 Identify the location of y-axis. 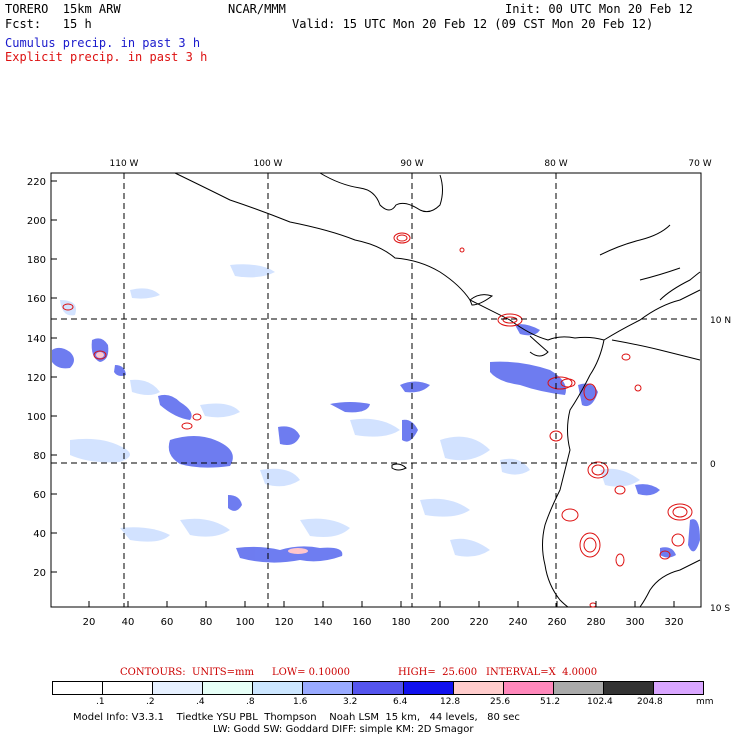
(54, 376).